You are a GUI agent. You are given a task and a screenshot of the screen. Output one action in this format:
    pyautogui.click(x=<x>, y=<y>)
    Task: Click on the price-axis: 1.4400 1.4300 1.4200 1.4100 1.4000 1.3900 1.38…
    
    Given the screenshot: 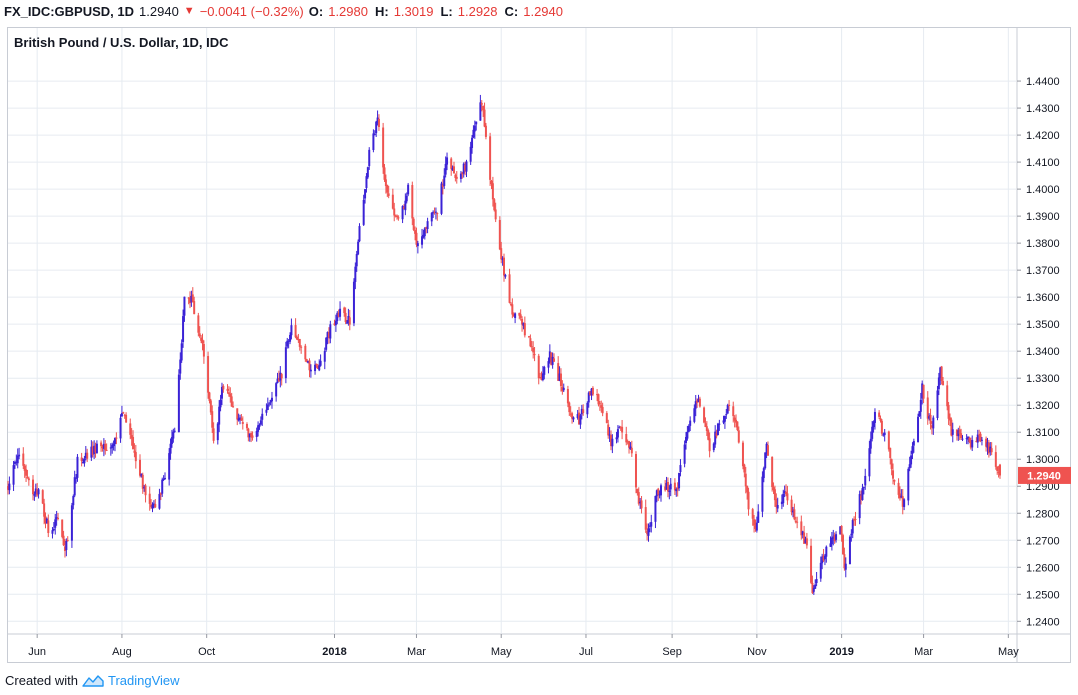 What is the action you would take?
    pyautogui.click(x=1038, y=352)
    